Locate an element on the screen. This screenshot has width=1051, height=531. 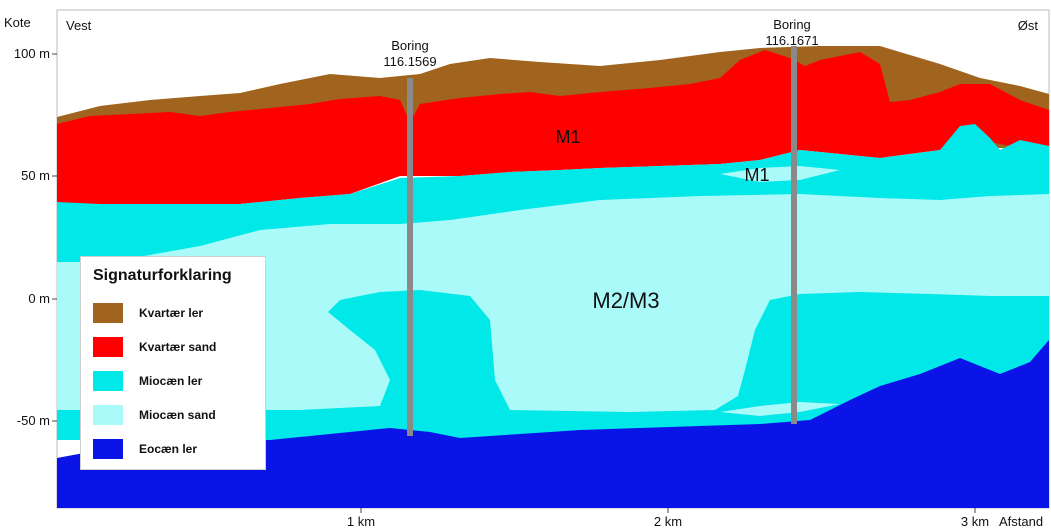
legend-label: Miocæn ler is located at coordinates (171, 381).